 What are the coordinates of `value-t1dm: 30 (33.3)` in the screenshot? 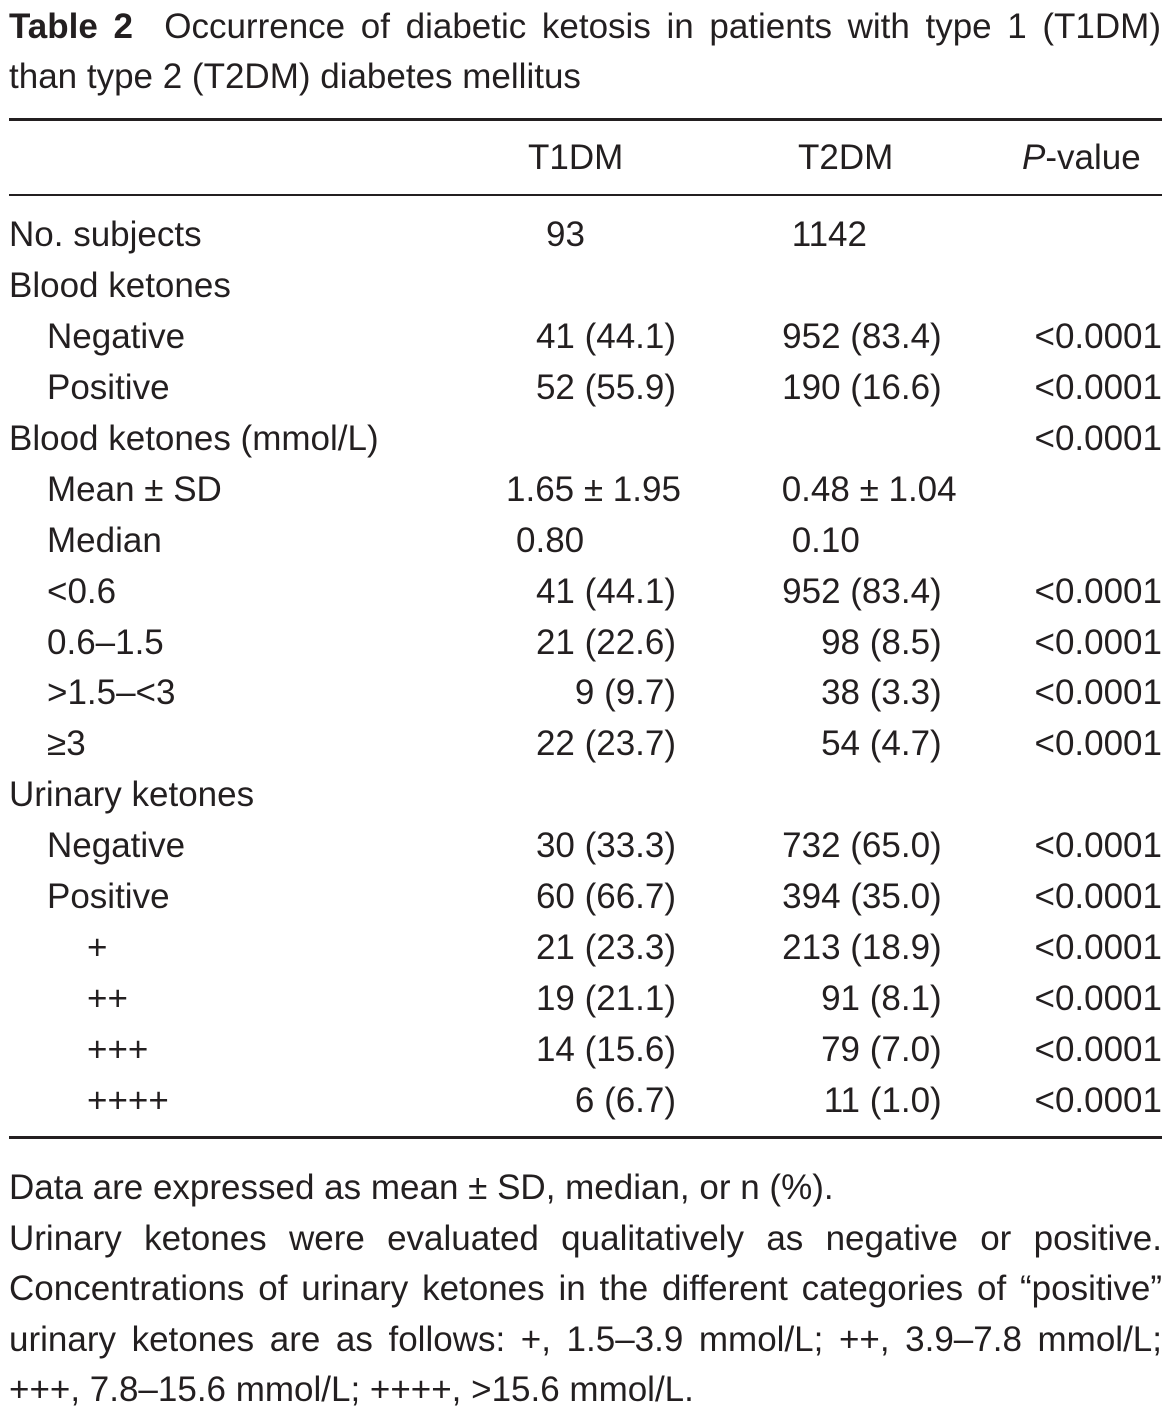 It's located at (606, 846).